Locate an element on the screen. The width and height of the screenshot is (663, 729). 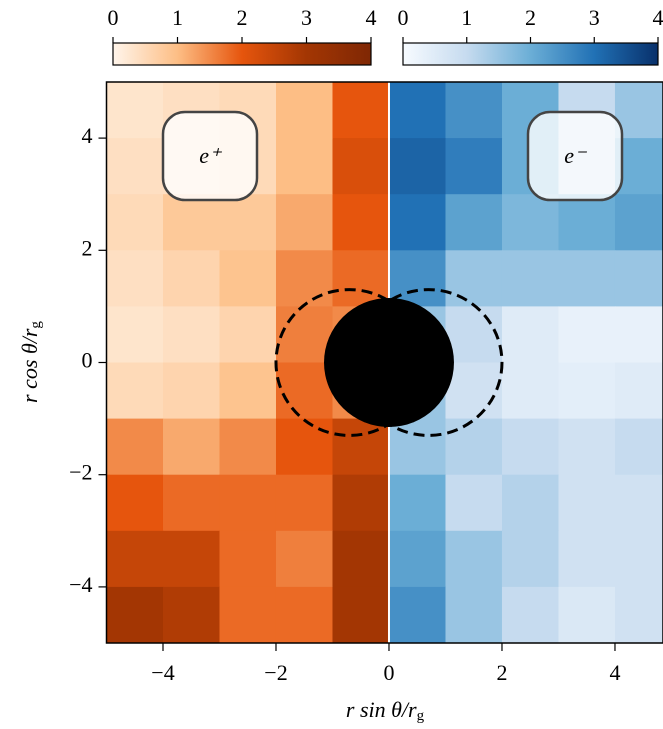
x-label-sub: g is located at coordinates (421, 716).